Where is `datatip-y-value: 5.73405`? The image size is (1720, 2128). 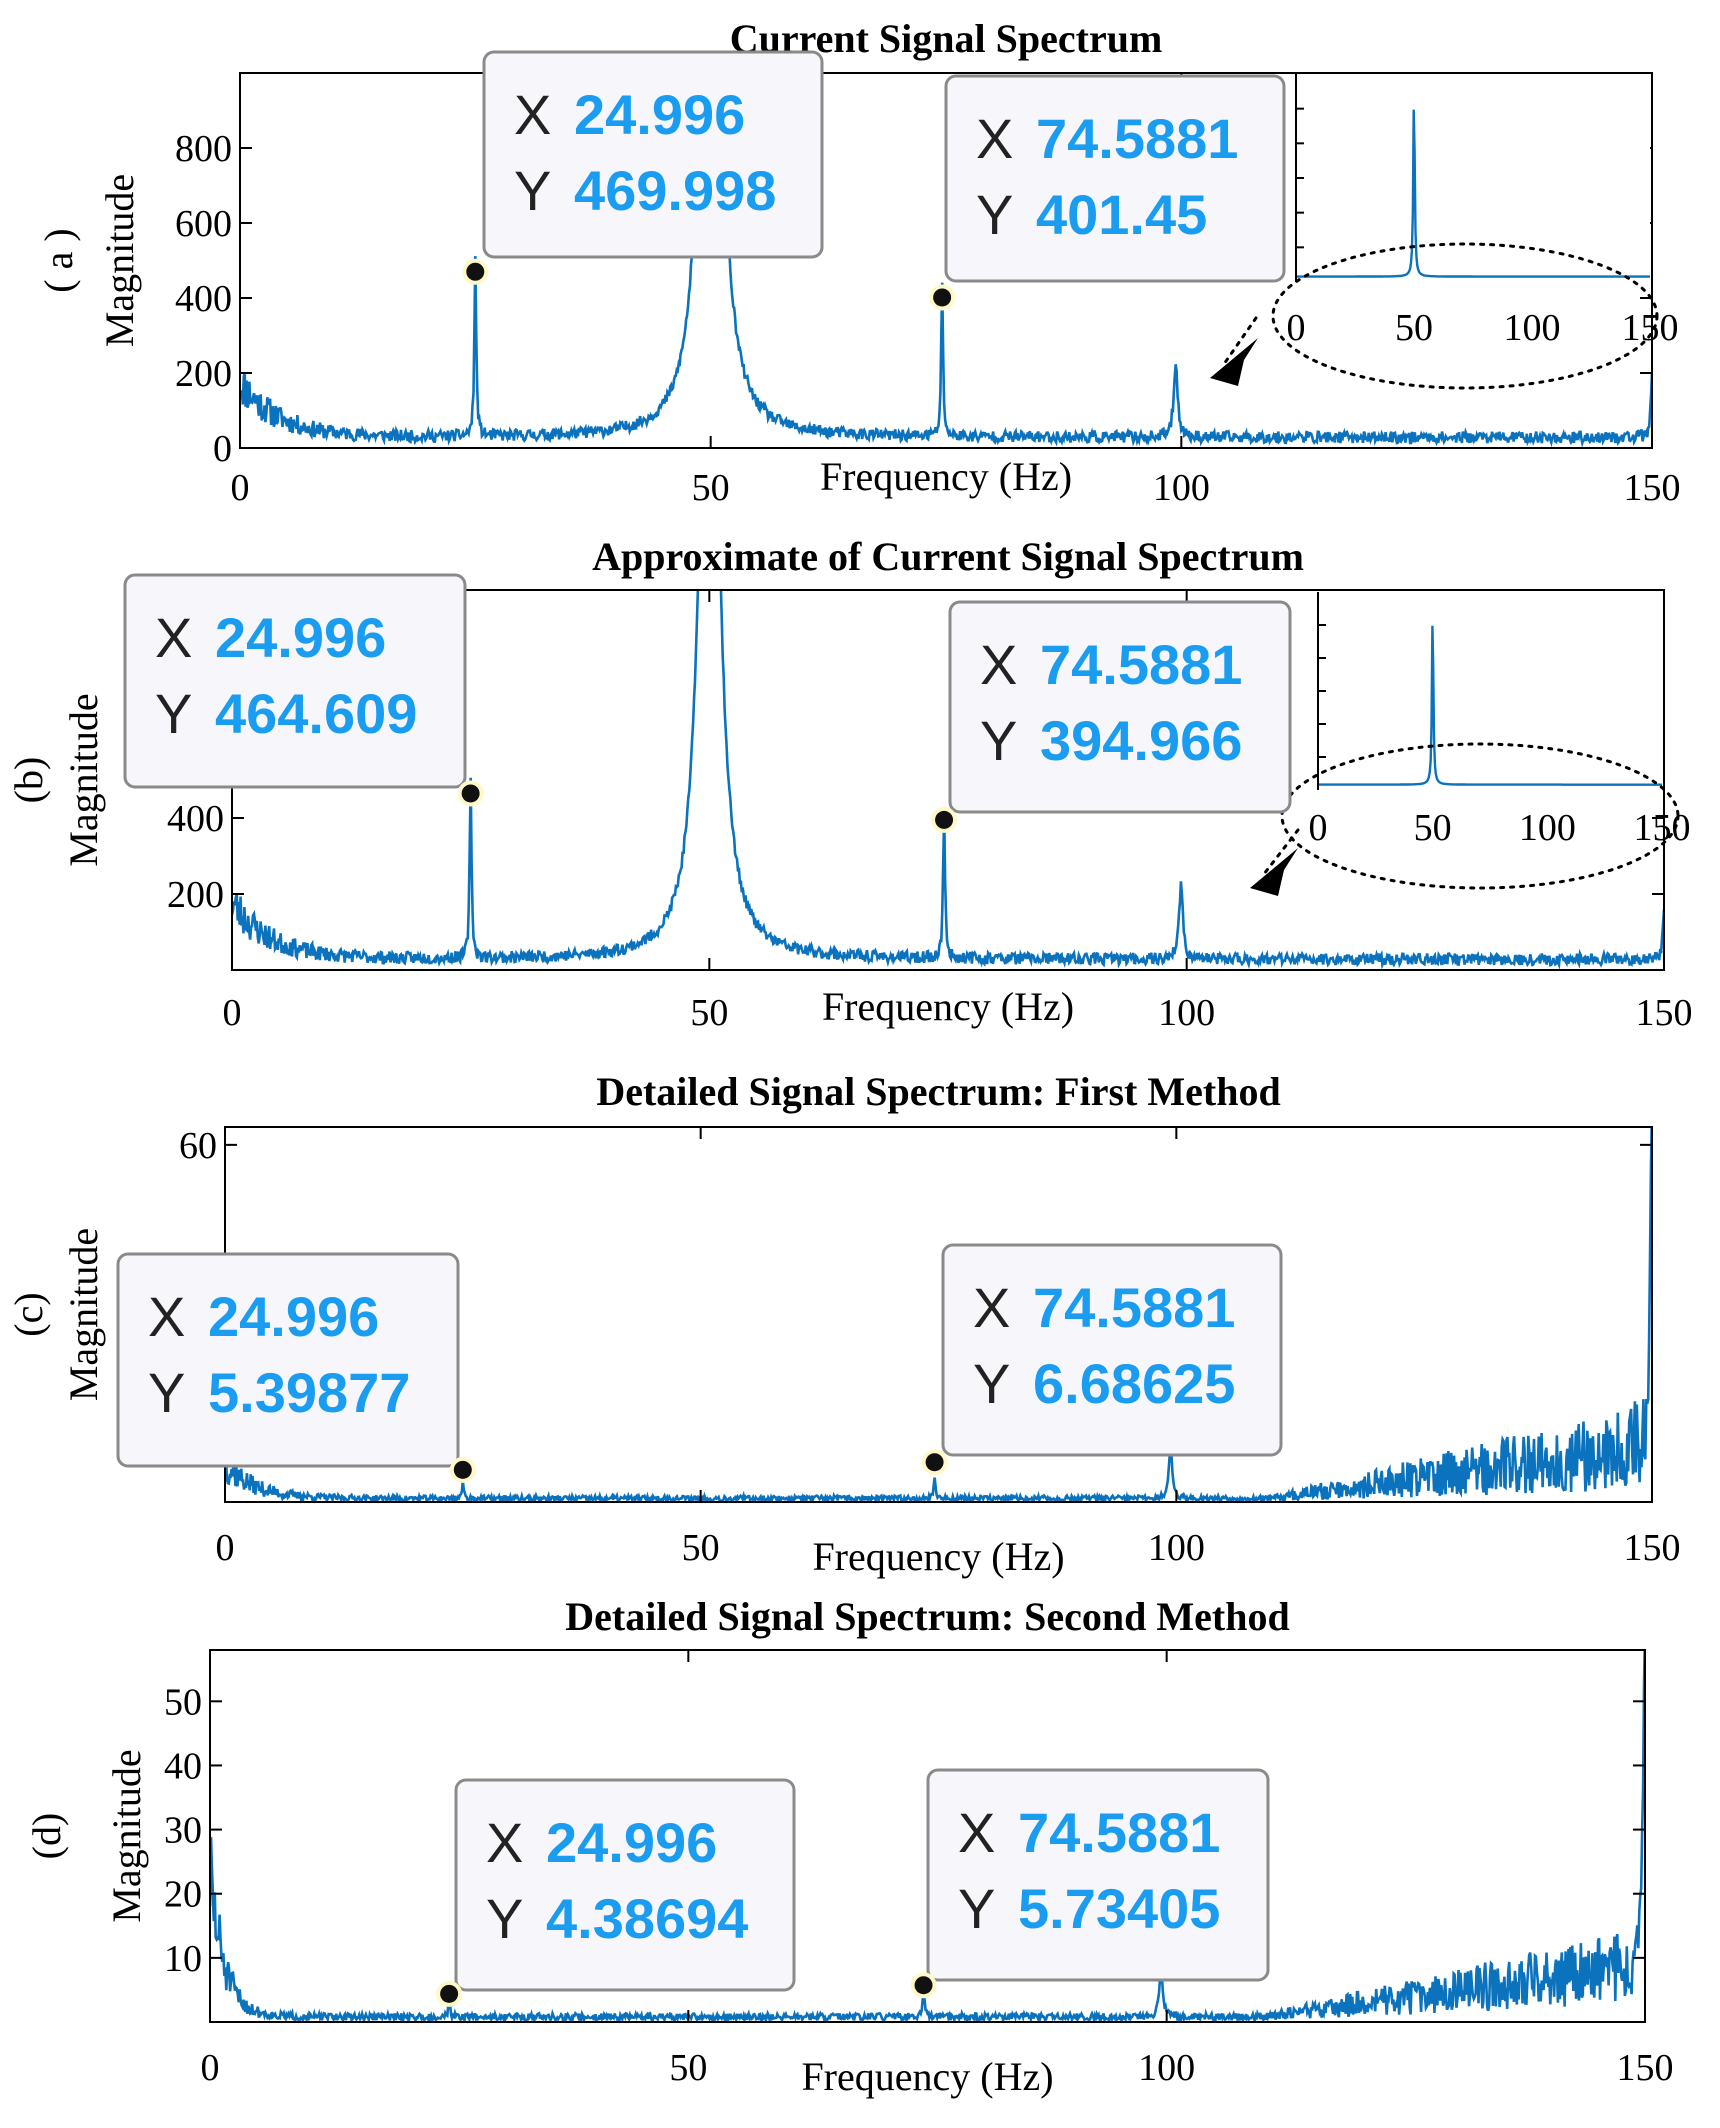 datatip-y-value: 5.73405 is located at coordinates (1119, 1908).